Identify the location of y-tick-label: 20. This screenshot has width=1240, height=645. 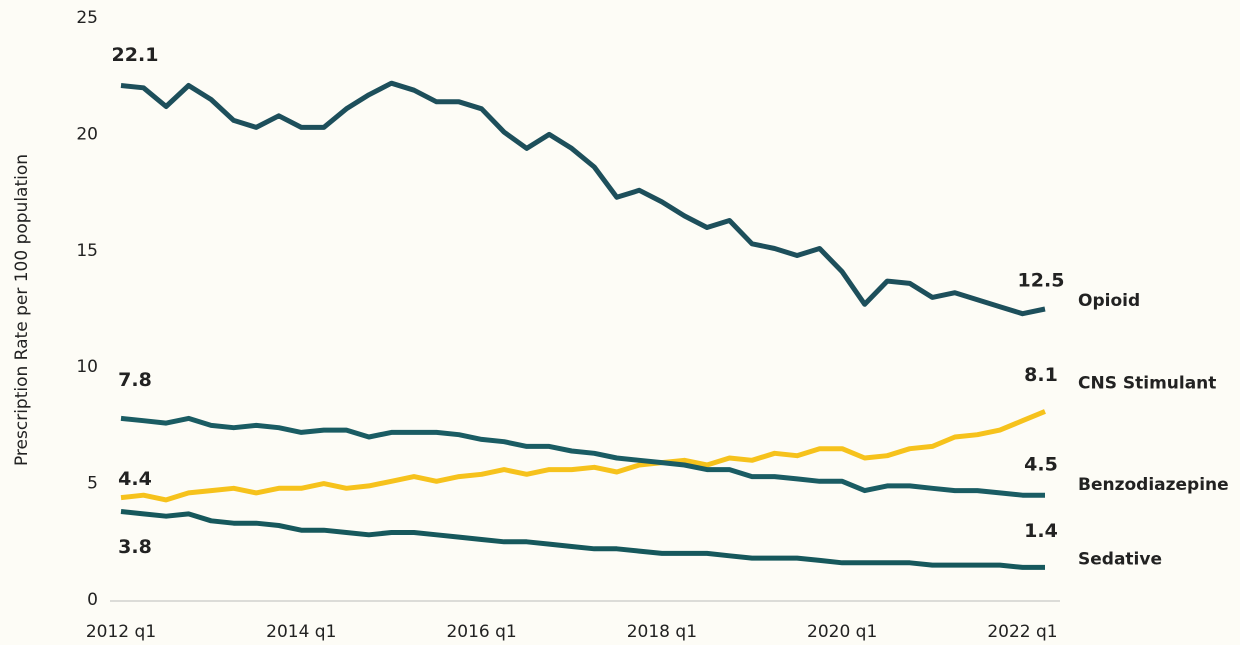
(87, 134).